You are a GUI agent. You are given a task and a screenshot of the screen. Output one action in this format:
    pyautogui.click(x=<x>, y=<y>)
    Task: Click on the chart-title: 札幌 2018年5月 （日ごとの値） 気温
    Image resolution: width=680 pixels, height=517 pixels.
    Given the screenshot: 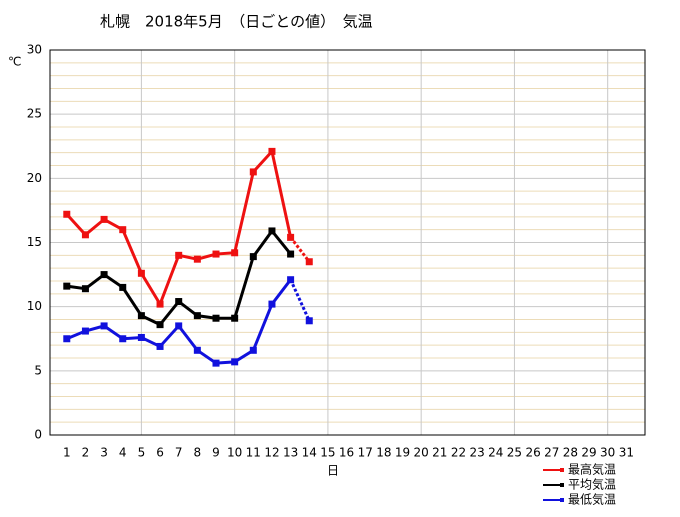 What is the action you would take?
    pyautogui.click(x=236, y=22)
    